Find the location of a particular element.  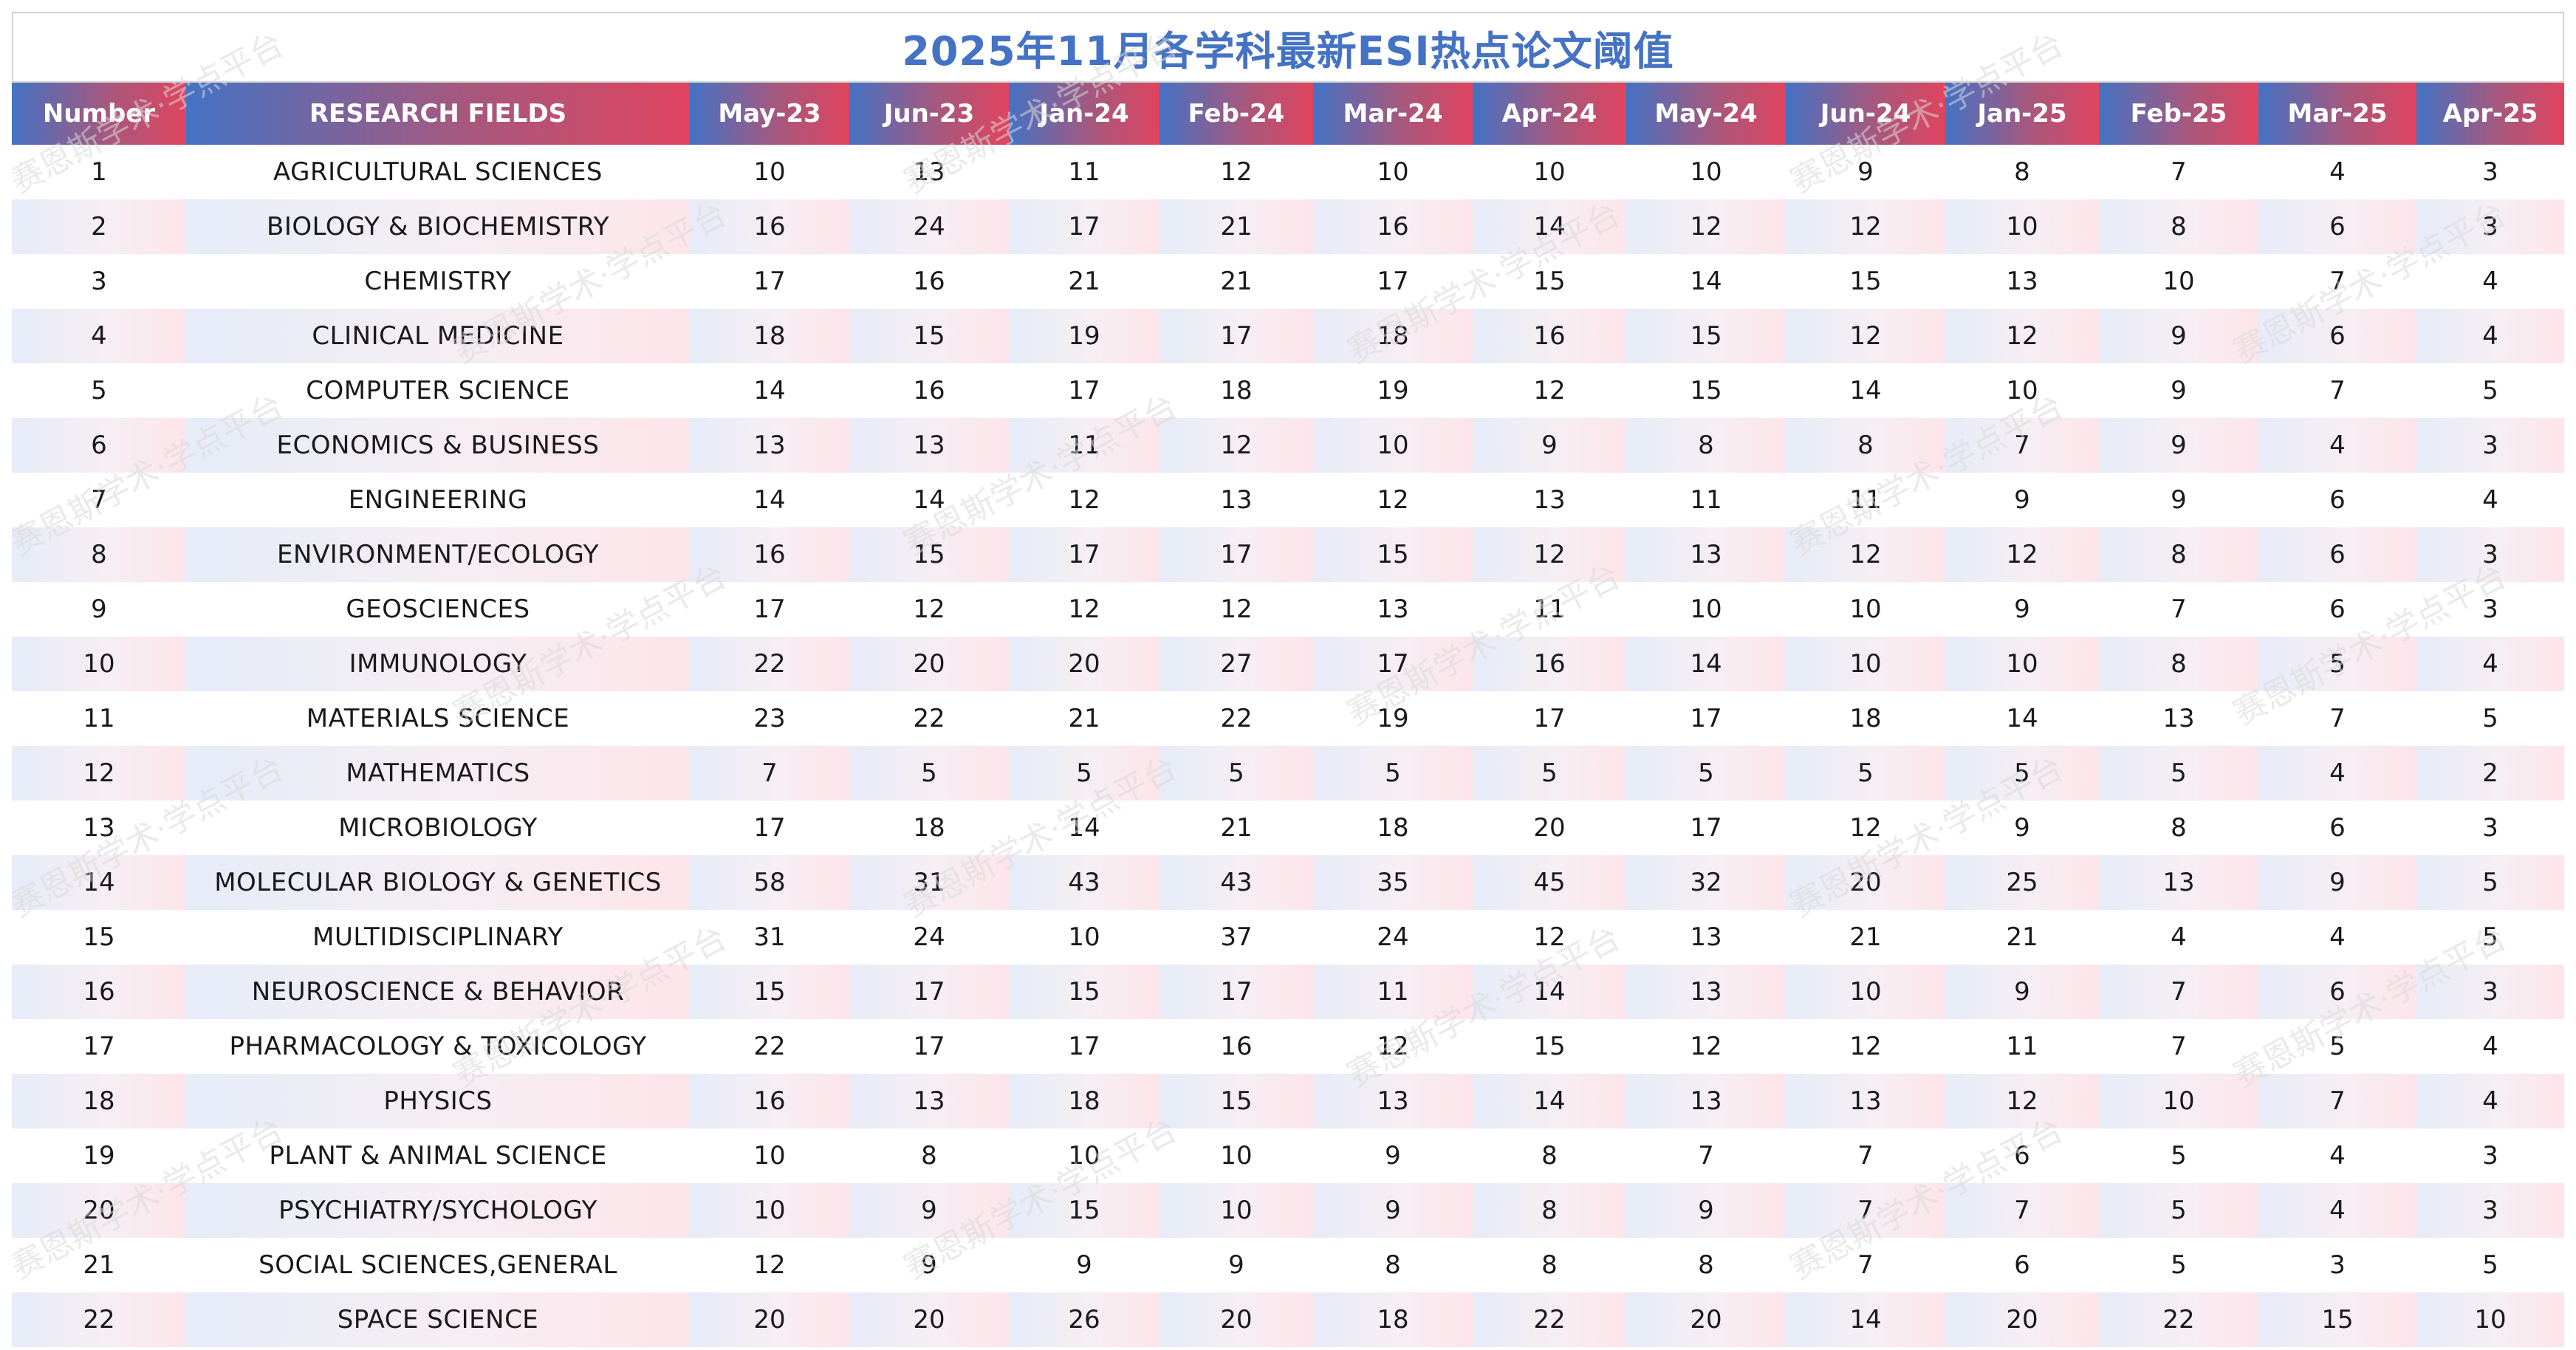

row-number: 7 is located at coordinates (99, 500).